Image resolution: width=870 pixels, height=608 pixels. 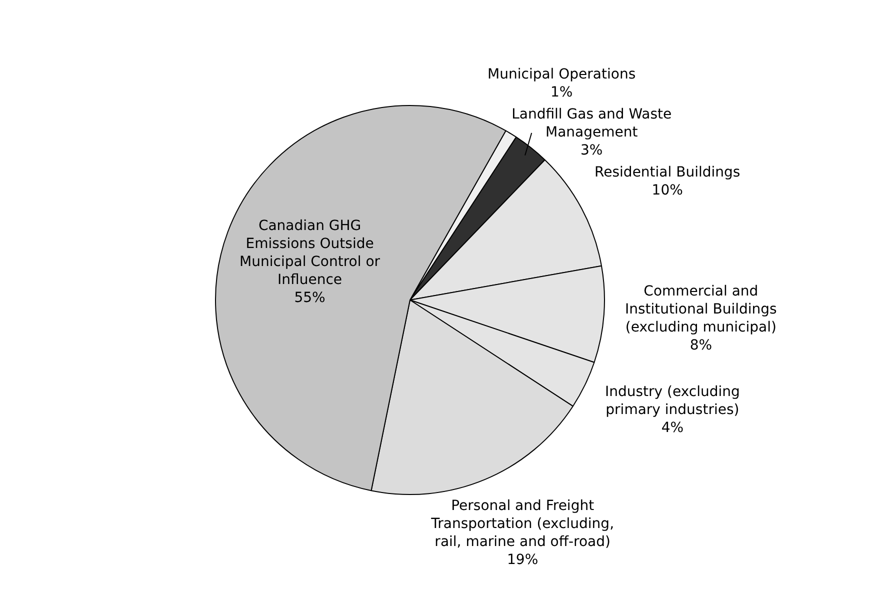 I want to click on data-label: 19%, so click(x=522, y=560).